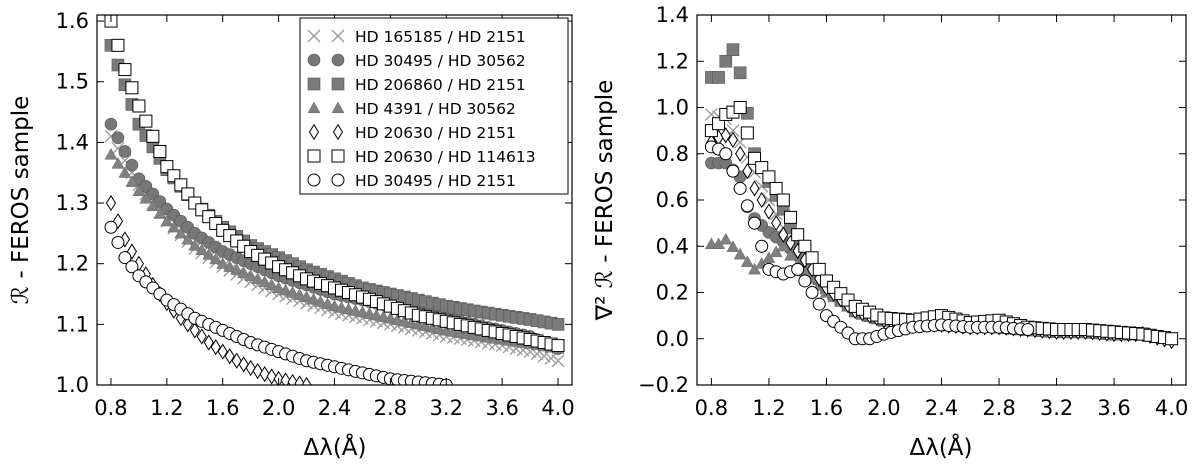 The width and height of the screenshot is (1200, 469). I want to click on y-tick-label: 1.4, so click(672, 15).